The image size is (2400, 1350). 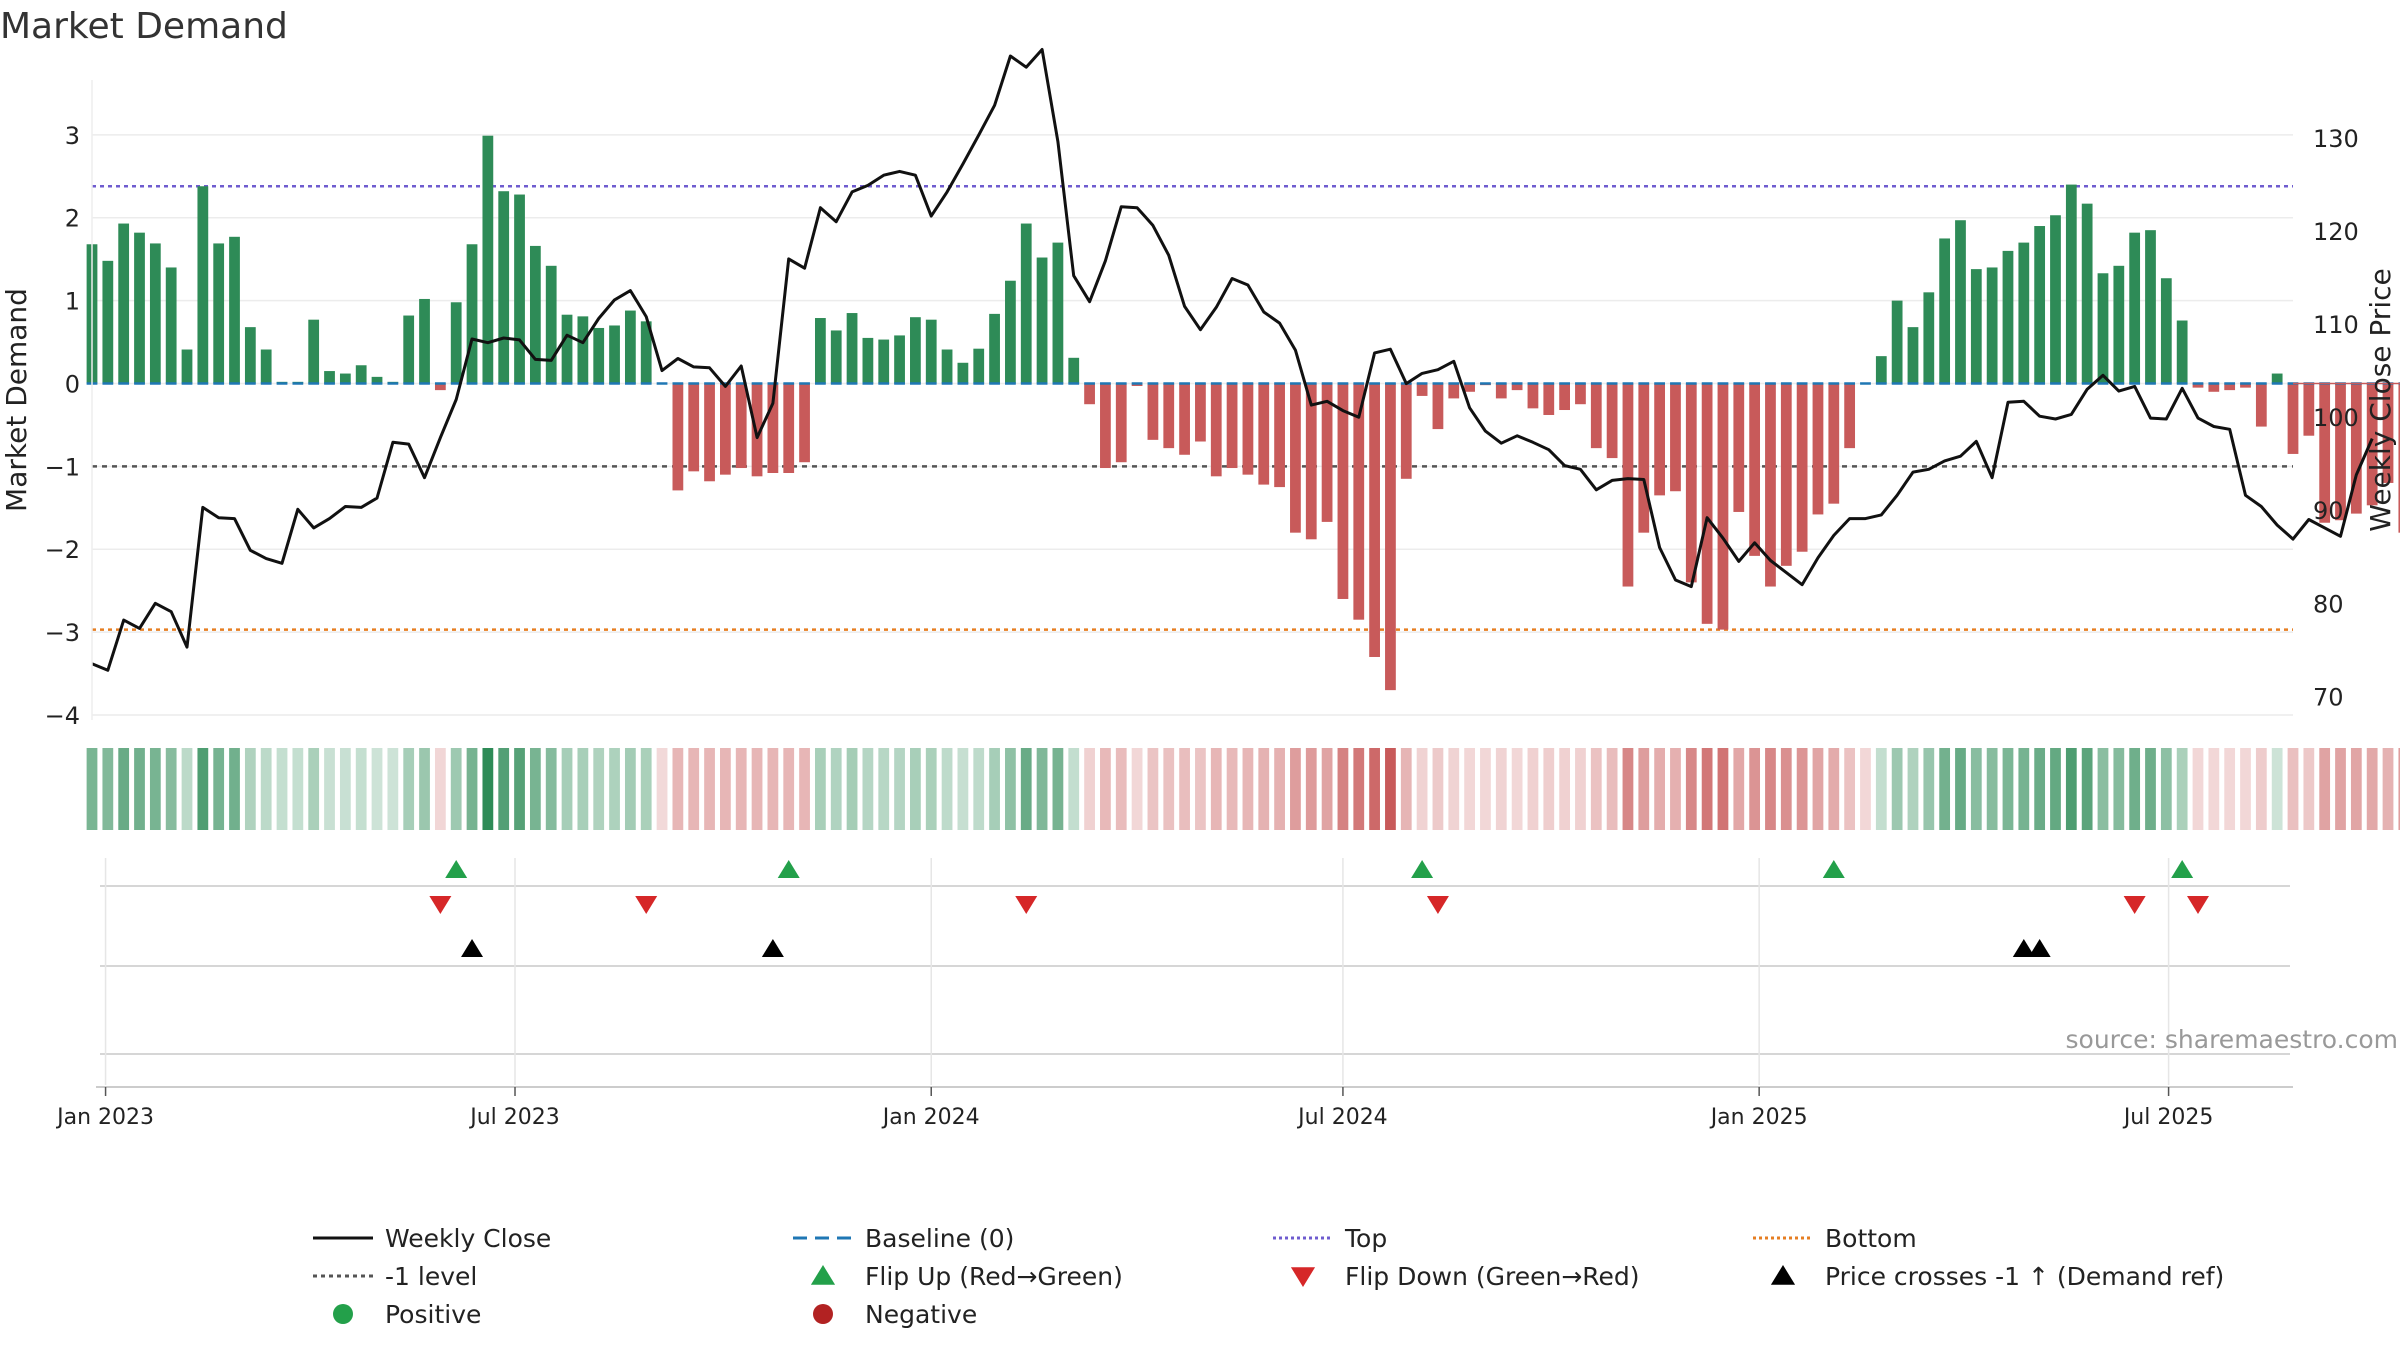 I want to click on x-tick-label: Jan 2023, so click(x=104, y=1117).